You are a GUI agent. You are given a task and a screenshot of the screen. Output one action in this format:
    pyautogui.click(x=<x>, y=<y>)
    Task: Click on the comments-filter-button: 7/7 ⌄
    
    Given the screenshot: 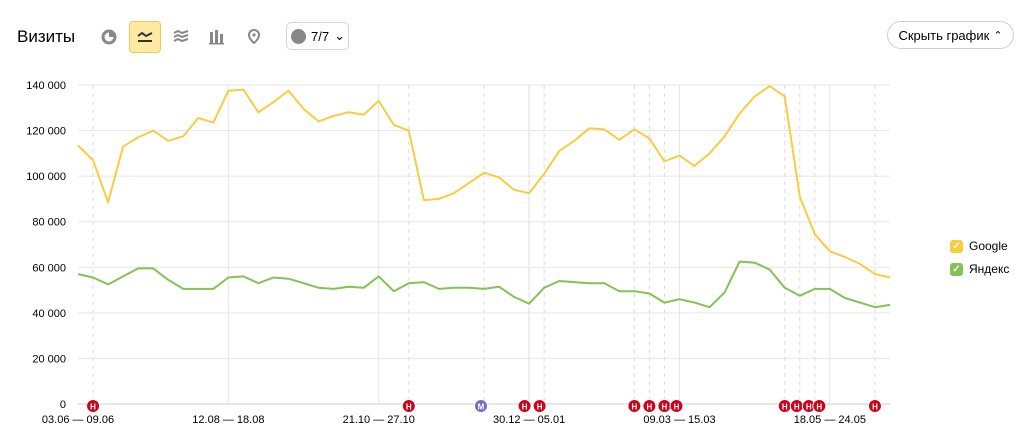 What is the action you would take?
    pyautogui.click(x=317, y=36)
    